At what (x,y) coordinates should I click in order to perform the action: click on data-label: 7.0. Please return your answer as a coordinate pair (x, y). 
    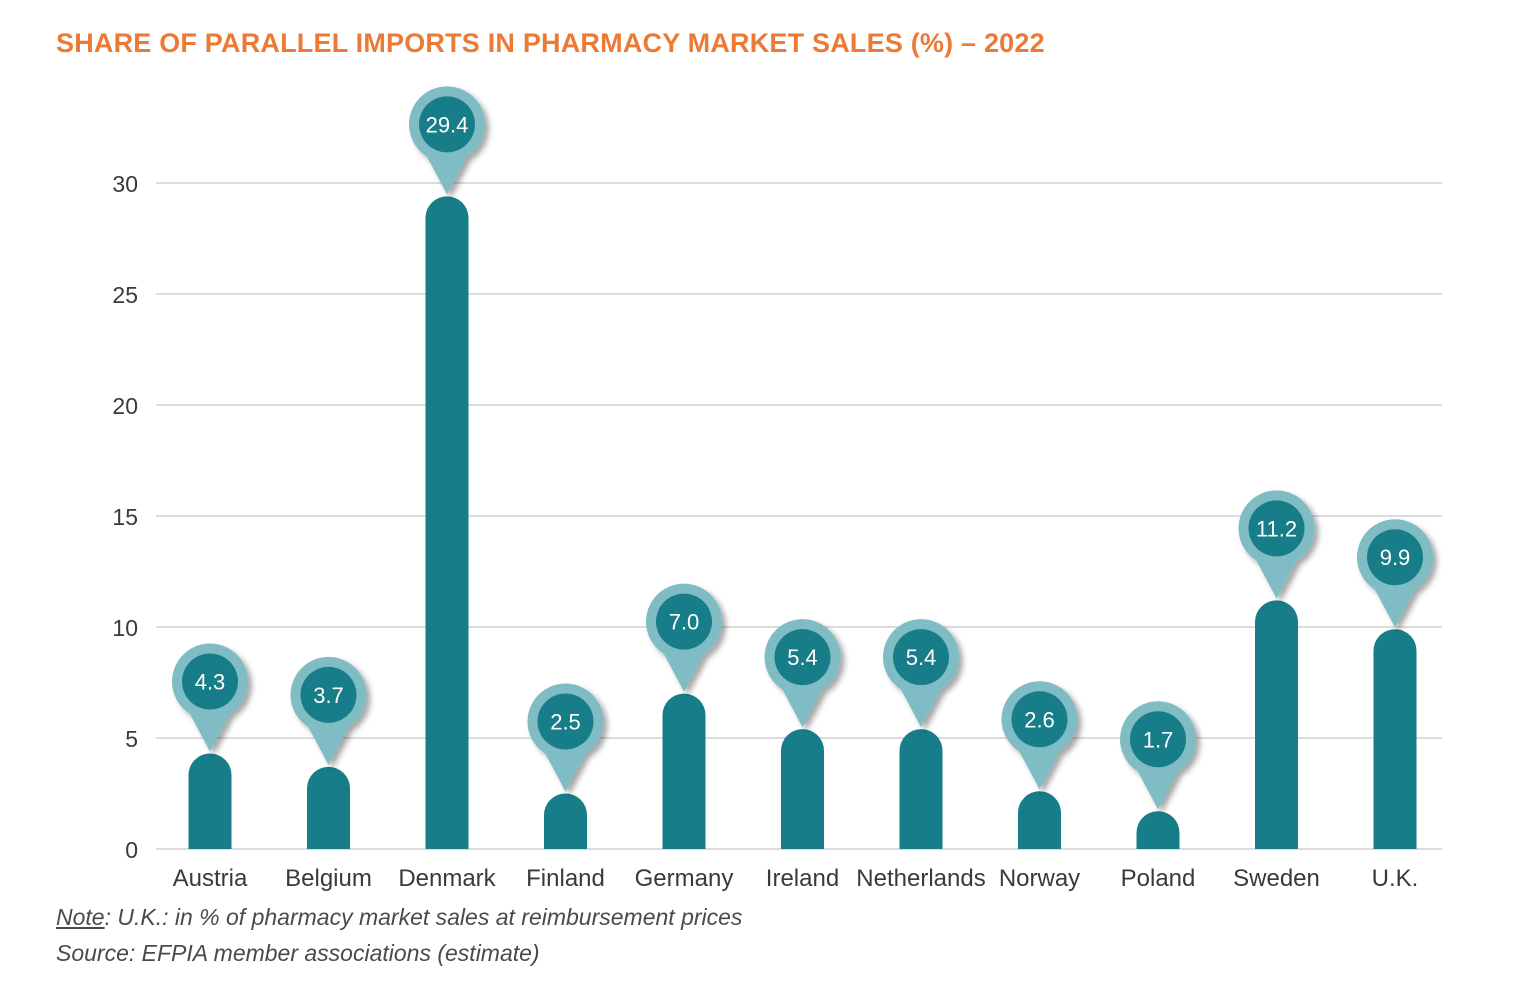
    Looking at the image, I should click on (684, 622).